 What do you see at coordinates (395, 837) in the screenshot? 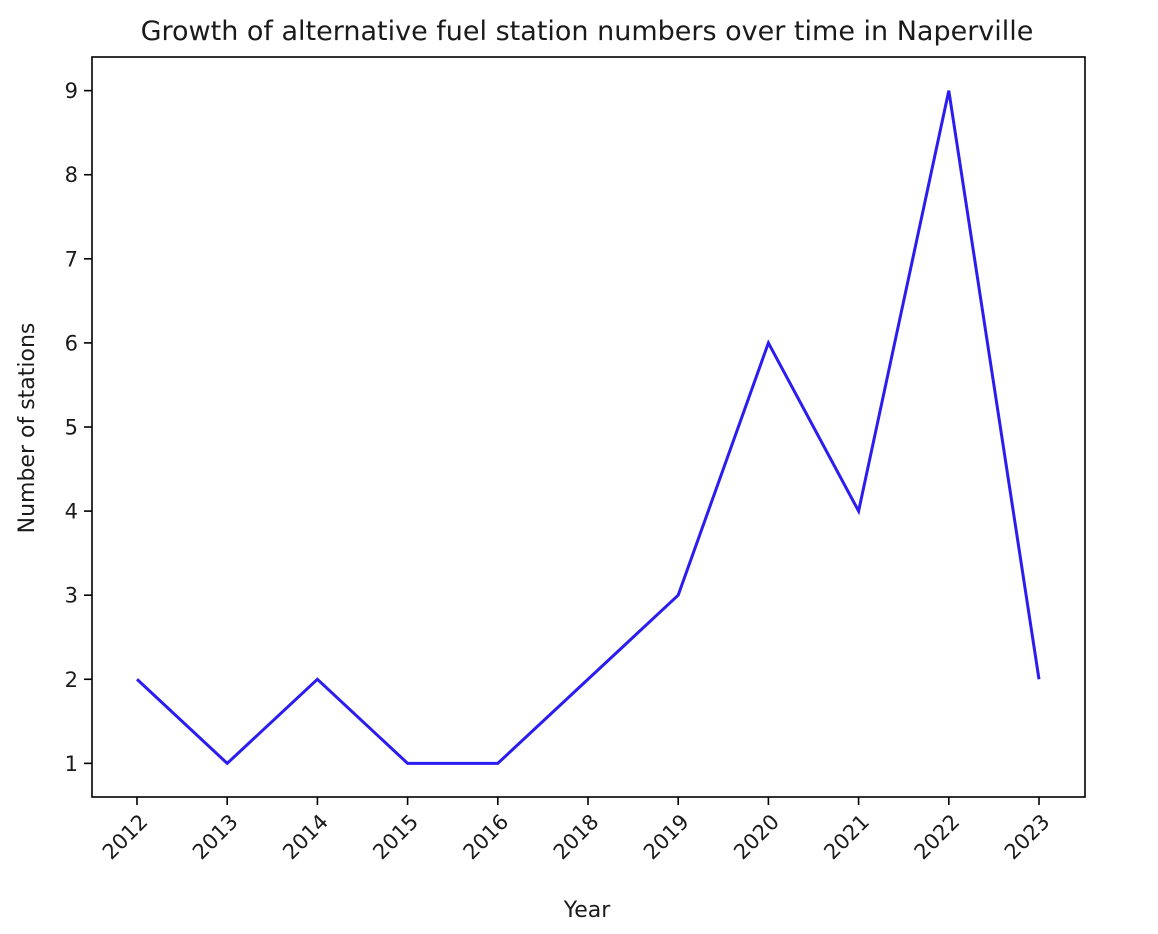
I see `x-tick-label: 2015` at bounding box center [395, 837].